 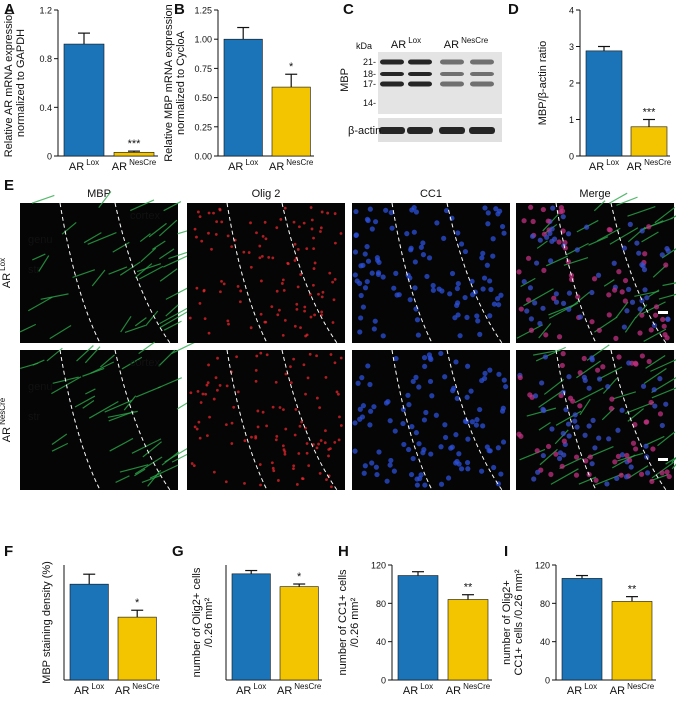 What do you see at coordinates (3, 264) in the screenshot?
I see `row-label-sup: Lox` at bounding box center [3, 264].